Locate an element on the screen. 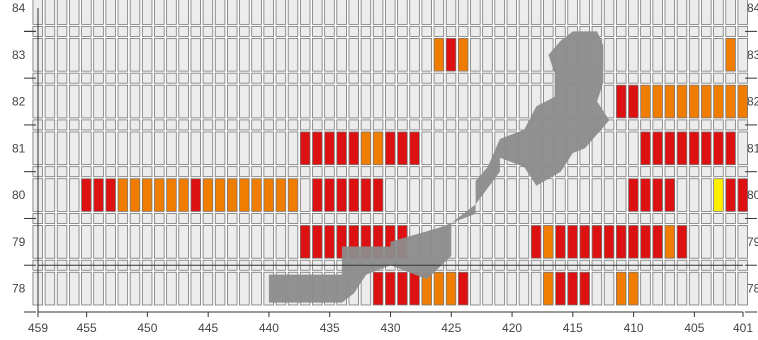  y-tick-label-right: 78 is located at coordinates (752, 289).